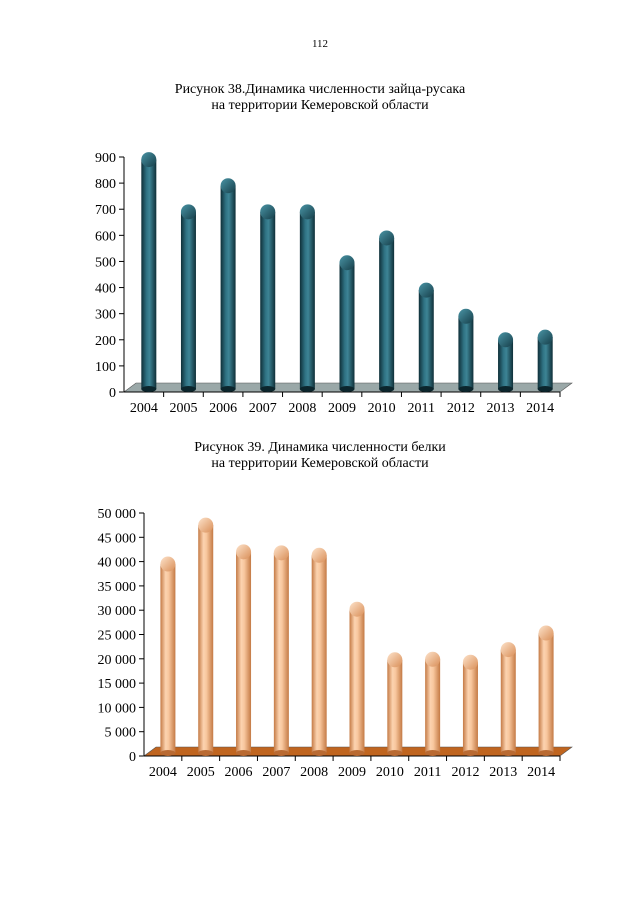 The width and height of the screenshot is (640, 905). What do you see at coordinates (465, 772) in the screenshot?
I see `x-tick-label: 2012` at bounding box center [465, 772].